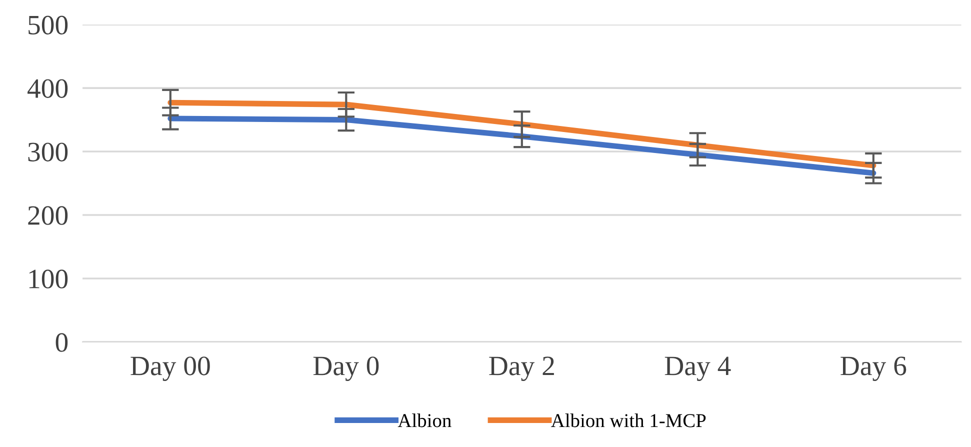 The height and width of the screenshot is (447, 971). Describe the element at coordinates (425, 421) in the screenshot. I see `legend-label: Albion` at that location.